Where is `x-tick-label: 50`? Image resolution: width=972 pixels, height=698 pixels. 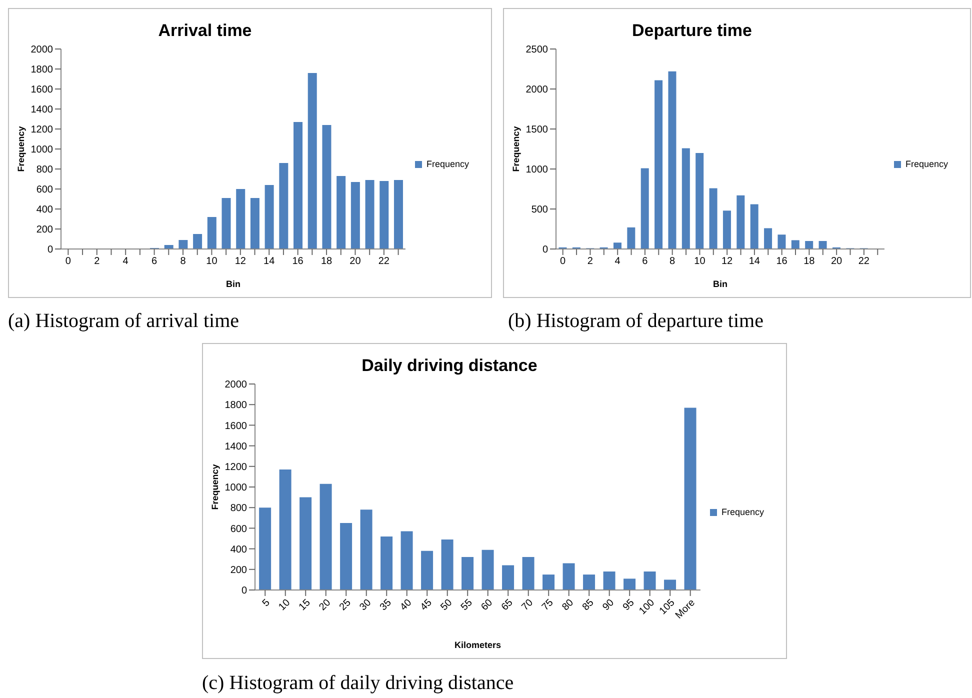
x-tick-label: 50 is located at coordinates (446, 605).